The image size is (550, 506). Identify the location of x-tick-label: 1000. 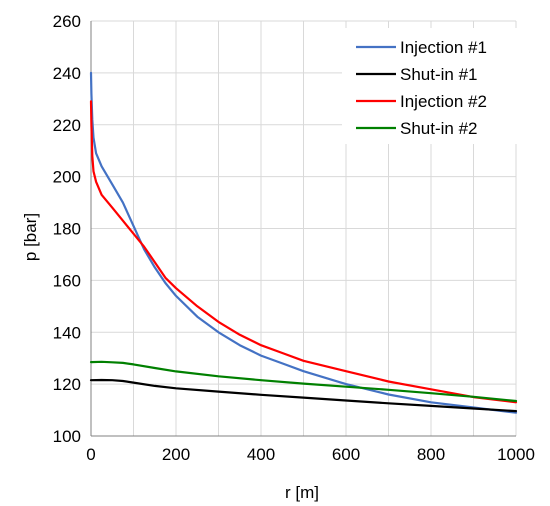
(516, 454).